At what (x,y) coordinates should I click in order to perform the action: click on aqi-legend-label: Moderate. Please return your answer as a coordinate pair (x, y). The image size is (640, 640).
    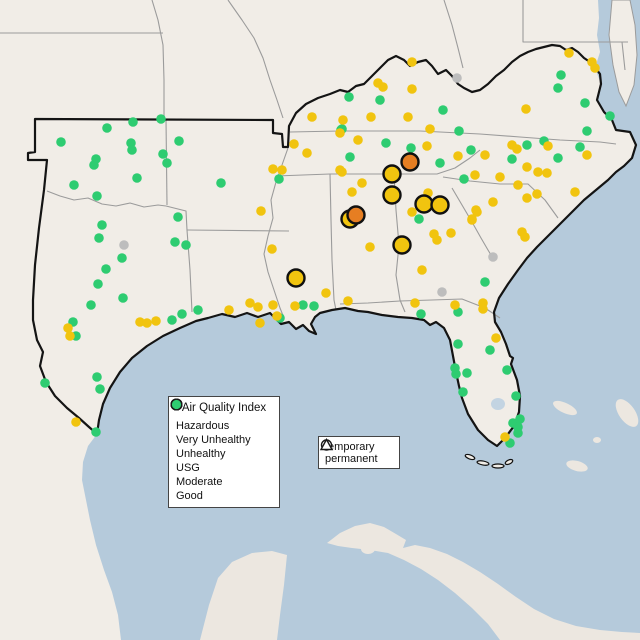
    Looking at the image, I should click on (199, 482).